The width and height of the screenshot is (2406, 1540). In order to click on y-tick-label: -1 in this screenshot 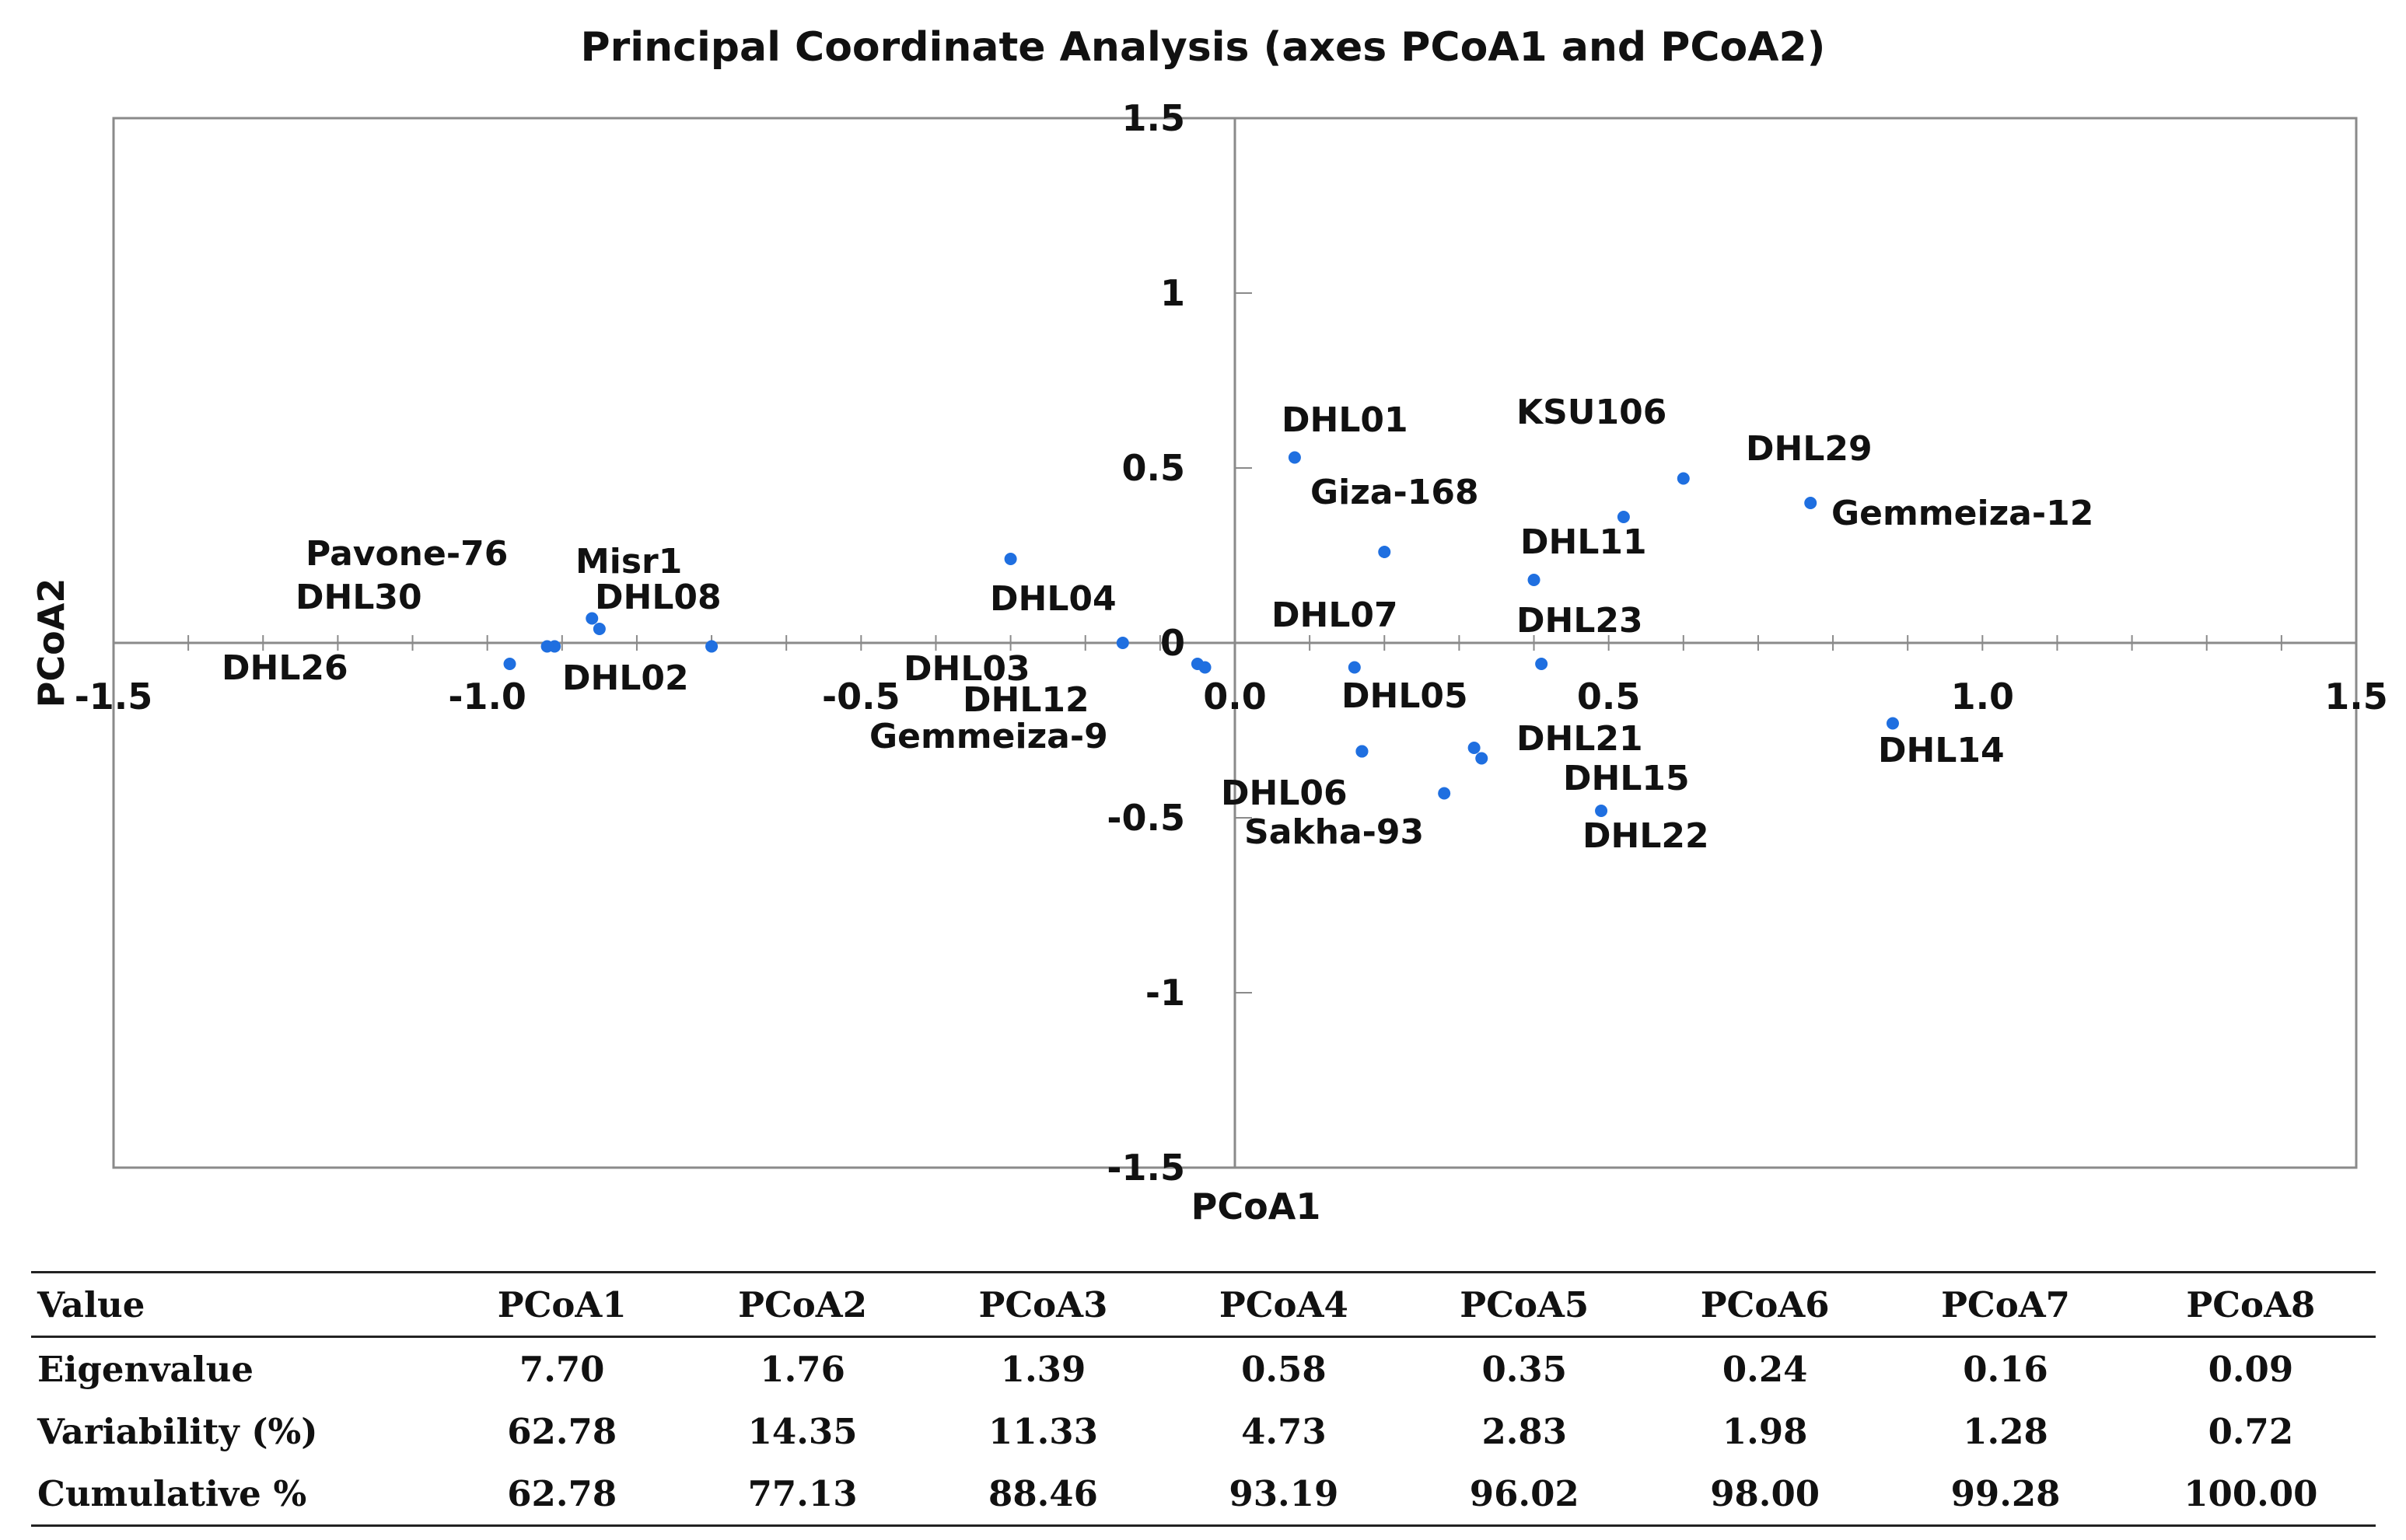, I will do `click(1165, 993)`.